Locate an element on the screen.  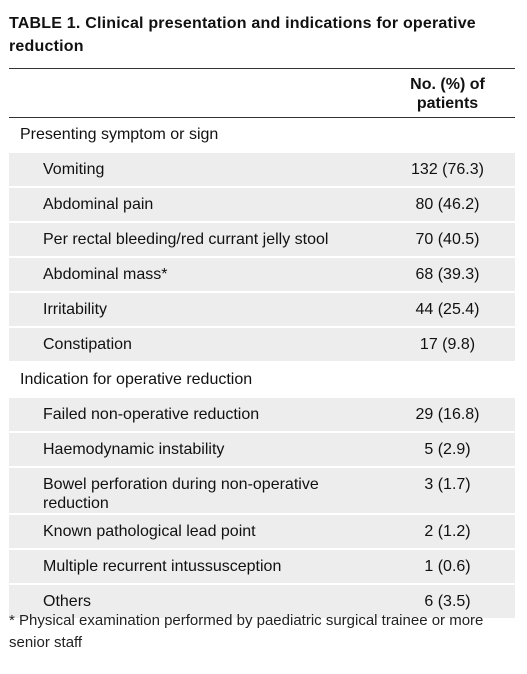
header-row: No. (%) of patients is located at coordinates (262, 93).